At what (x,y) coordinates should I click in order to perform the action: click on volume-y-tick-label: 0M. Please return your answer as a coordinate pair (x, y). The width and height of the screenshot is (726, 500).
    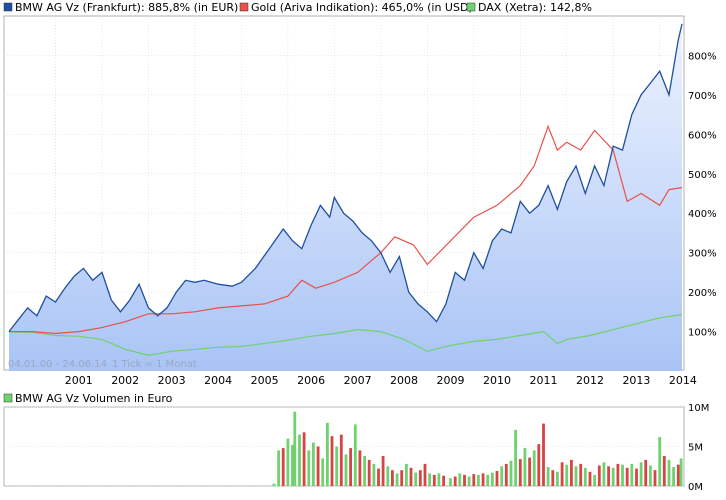
    Looking at the image, I should click on (695, 487).